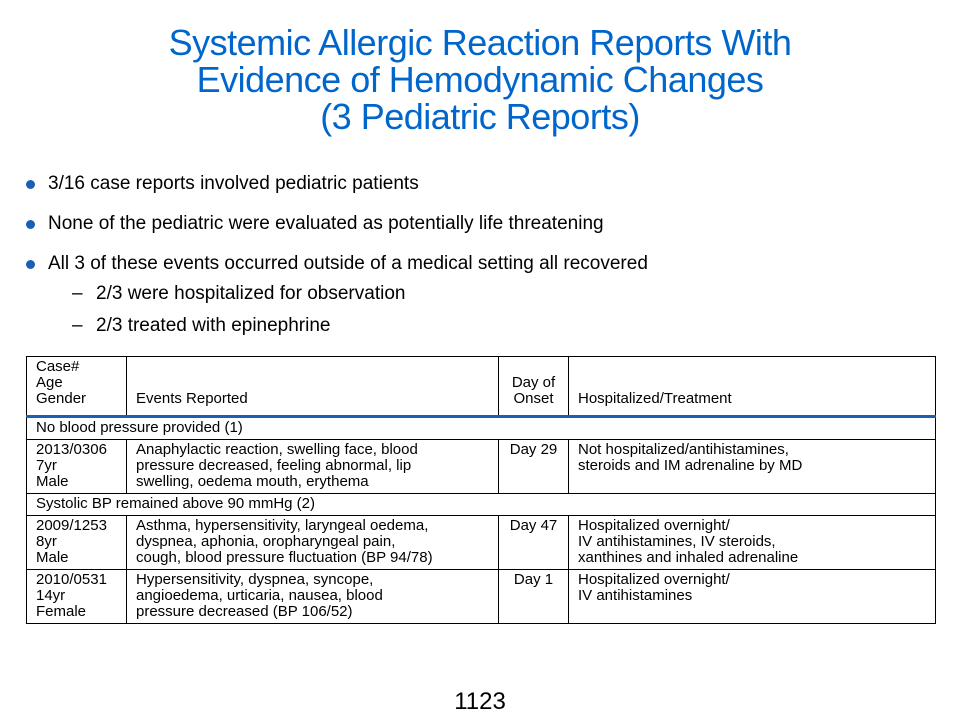 The image size is (960, 720). I want to click on header-treatment: Hospitalized/Treatment, so click(752, 387).